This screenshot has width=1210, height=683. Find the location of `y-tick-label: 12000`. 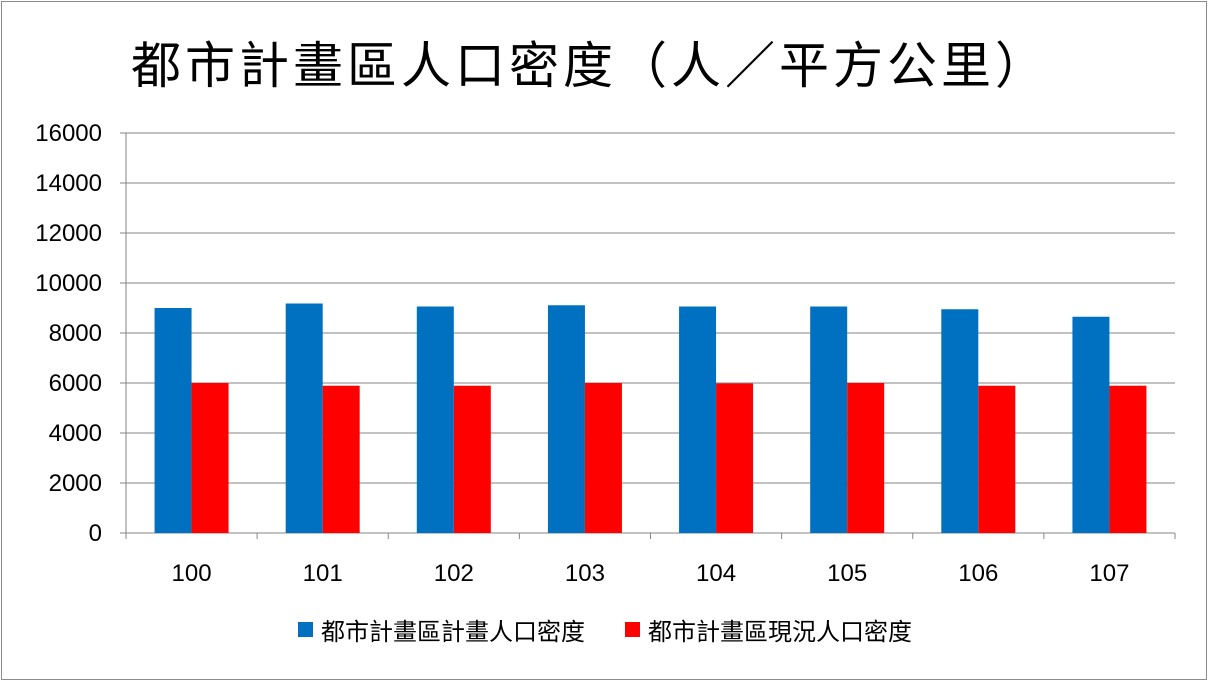

y-tick-label: 12000 is located at coordinates (68, 233).